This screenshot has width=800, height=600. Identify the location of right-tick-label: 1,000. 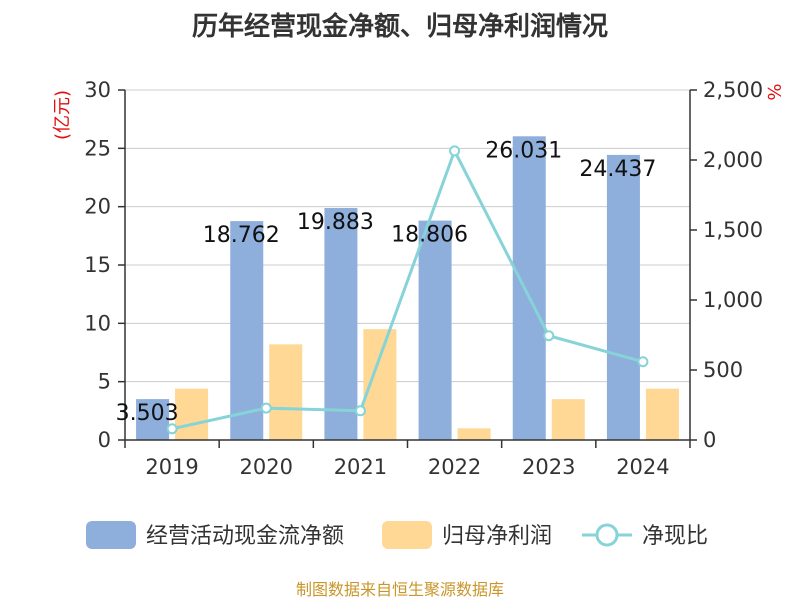
(733, 300).